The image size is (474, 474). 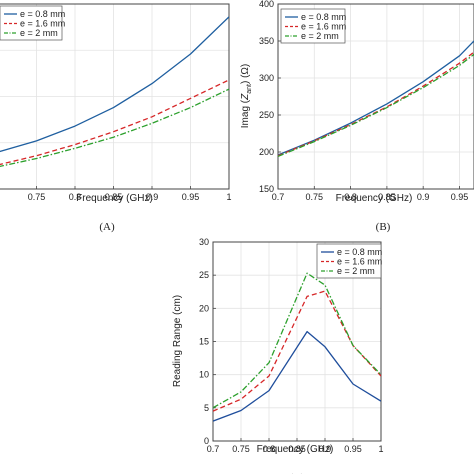 I want to click on panel-label: (C), so click(x=297, y=473).